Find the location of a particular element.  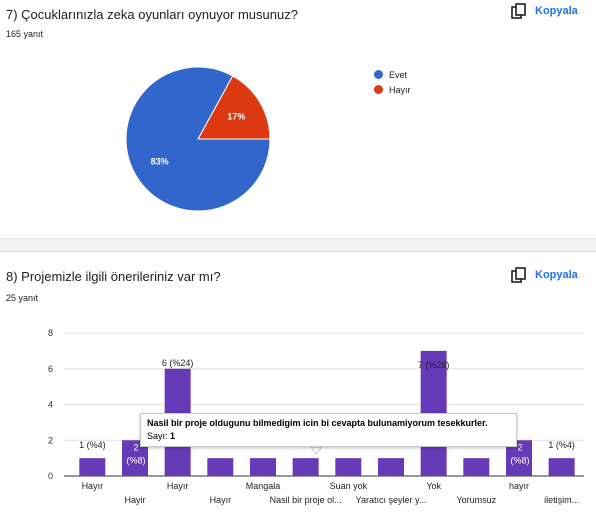

pie-legend: Evet Hayır is located at coordinates (392, 82).